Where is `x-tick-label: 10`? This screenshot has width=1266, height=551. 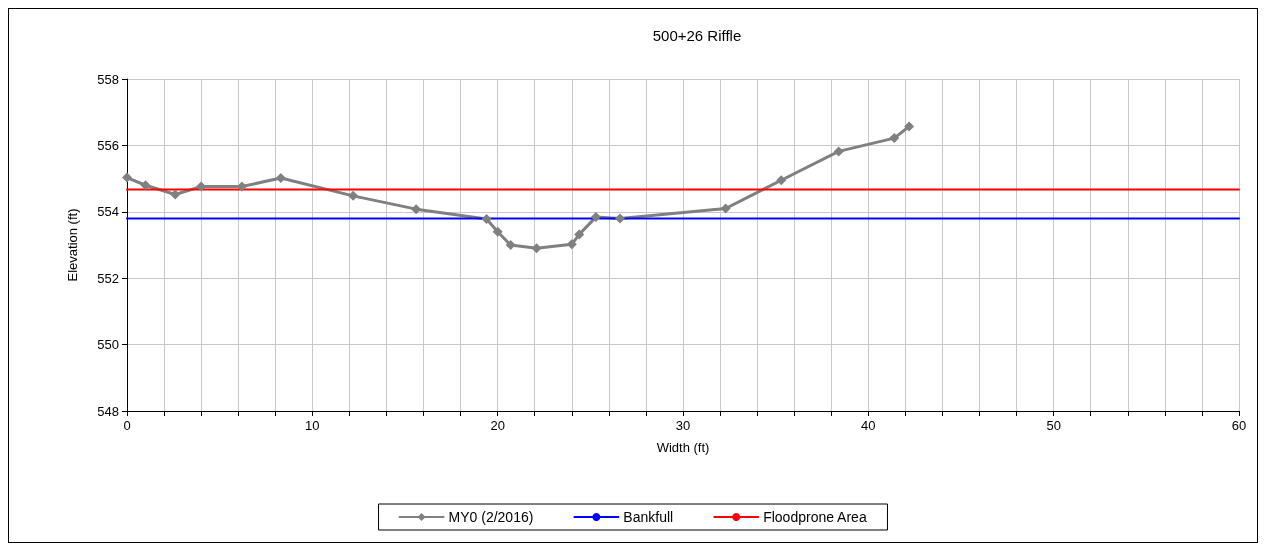 x-tick-label: 10 is located at coordinates (312, 425).